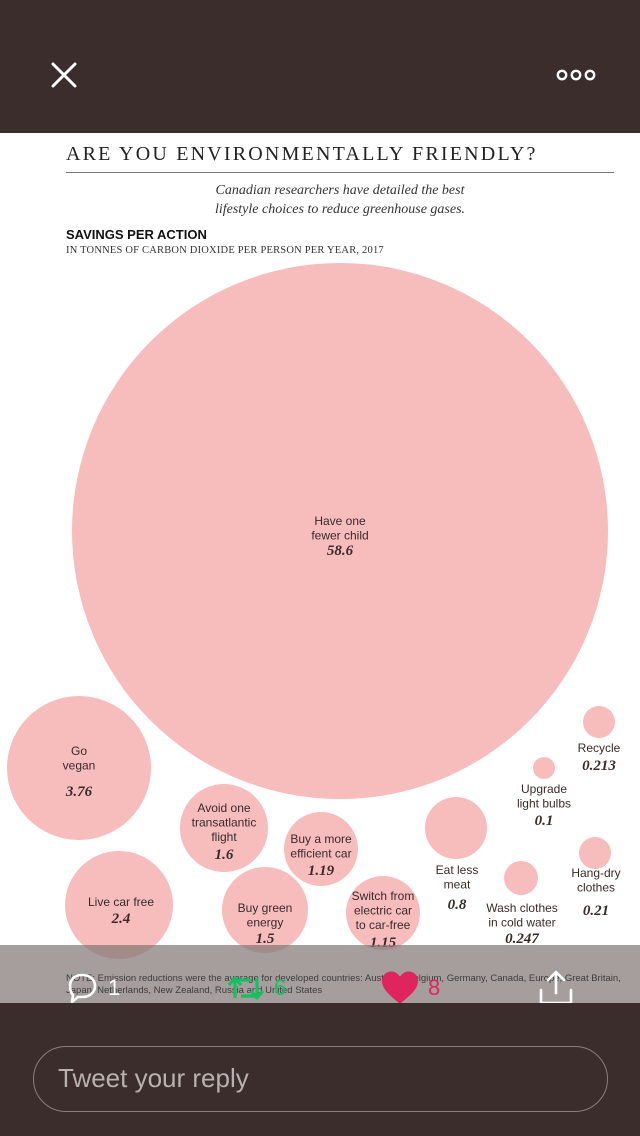 This screenshot has width=640, height=1136. What do you see at coordinates (400, 987) in the screenshot?
I see `heart-icon` at bounding box center [400, 987].